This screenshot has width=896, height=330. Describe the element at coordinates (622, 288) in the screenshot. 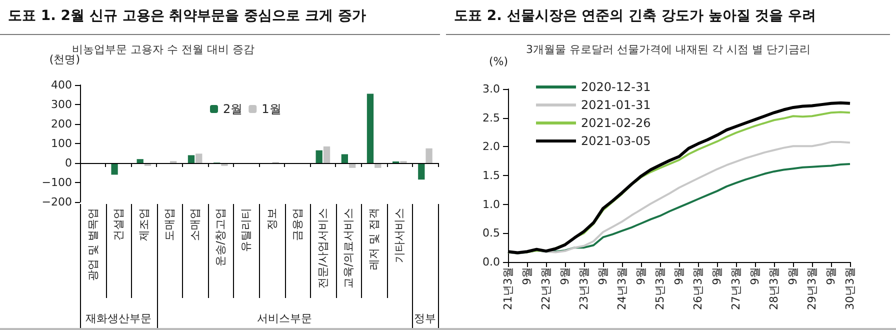

I see `x-tick-label: 24년3월` at that location.